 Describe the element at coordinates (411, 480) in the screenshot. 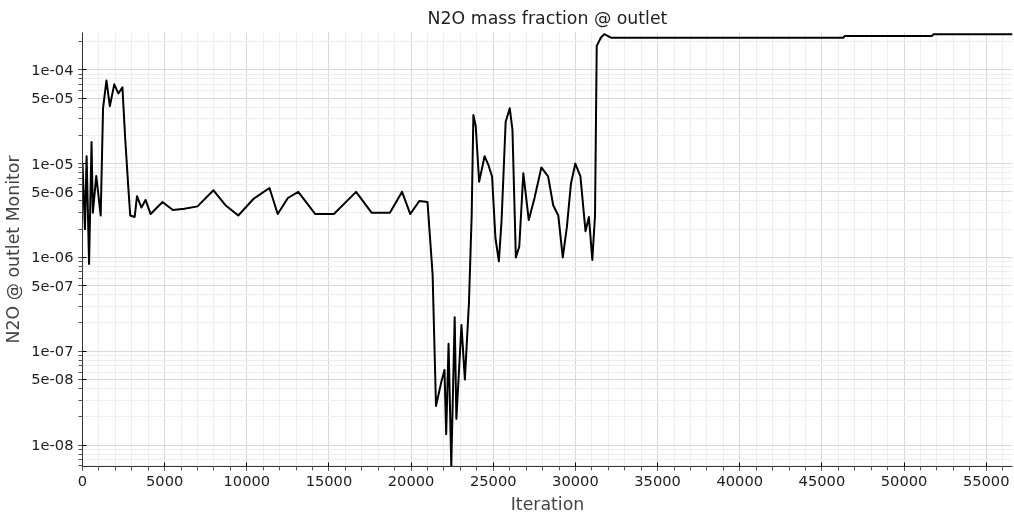

I see `x-tick-label: 20000` at that location.